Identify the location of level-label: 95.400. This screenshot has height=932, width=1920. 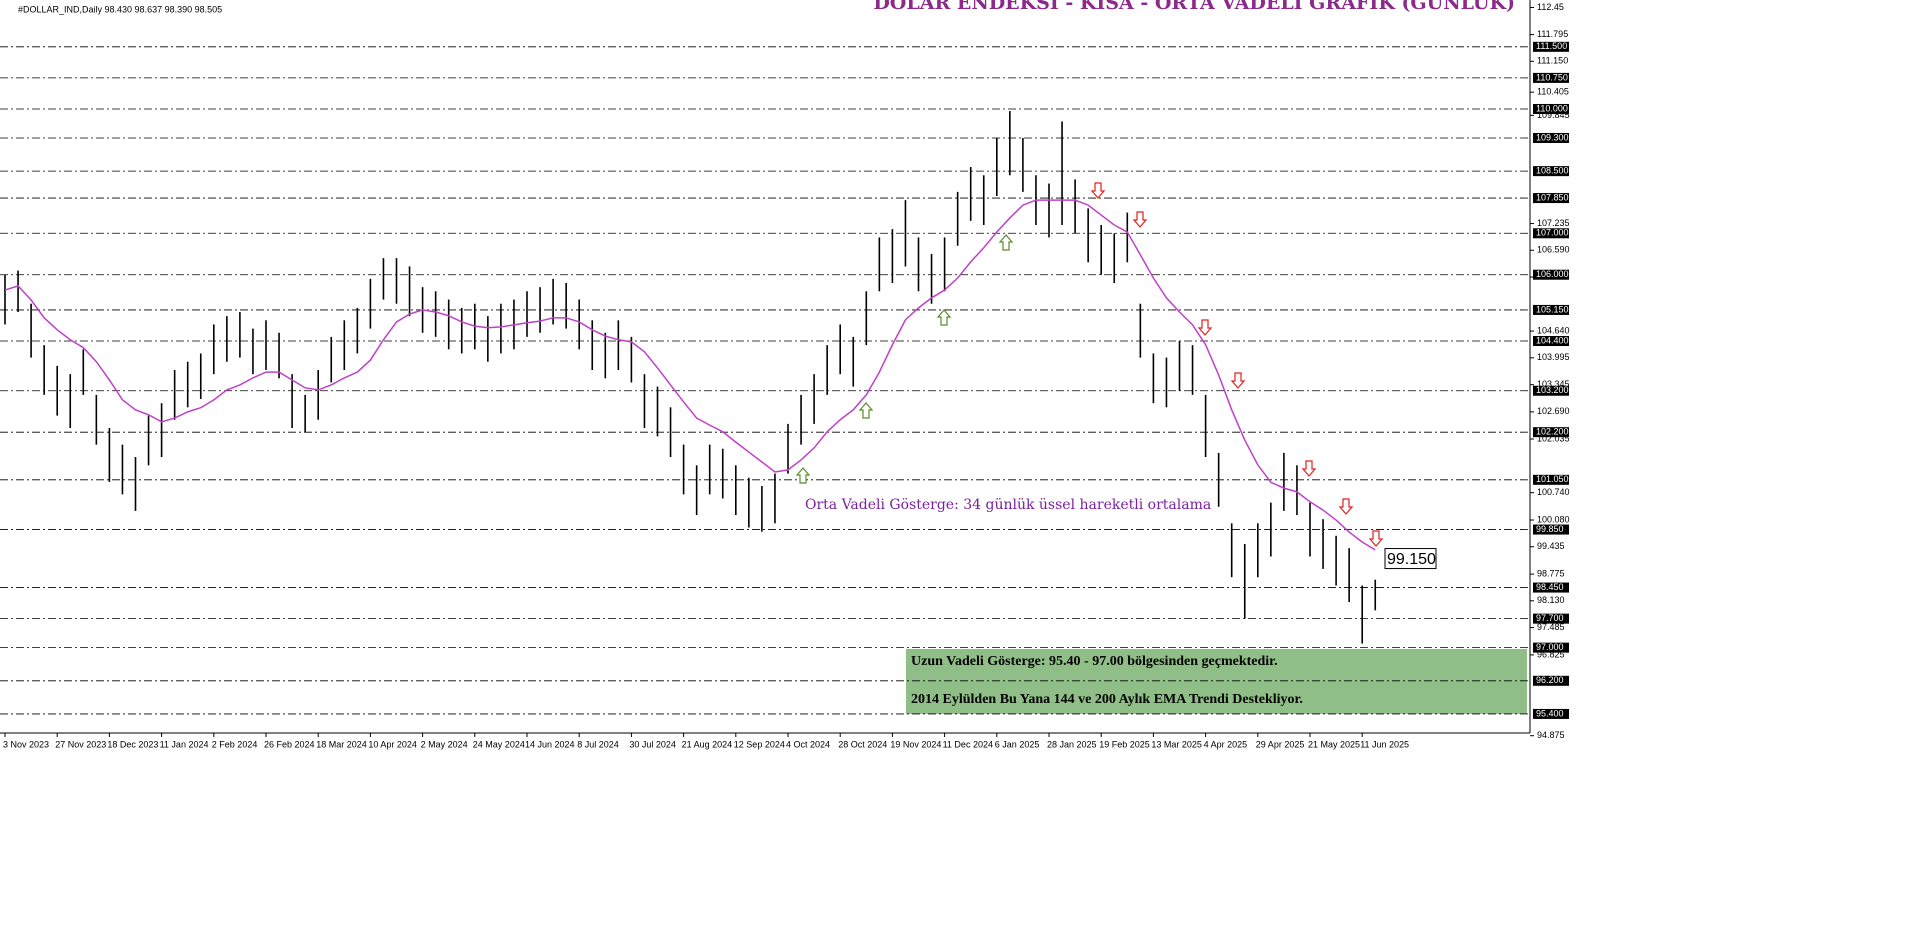
(1550, 713).